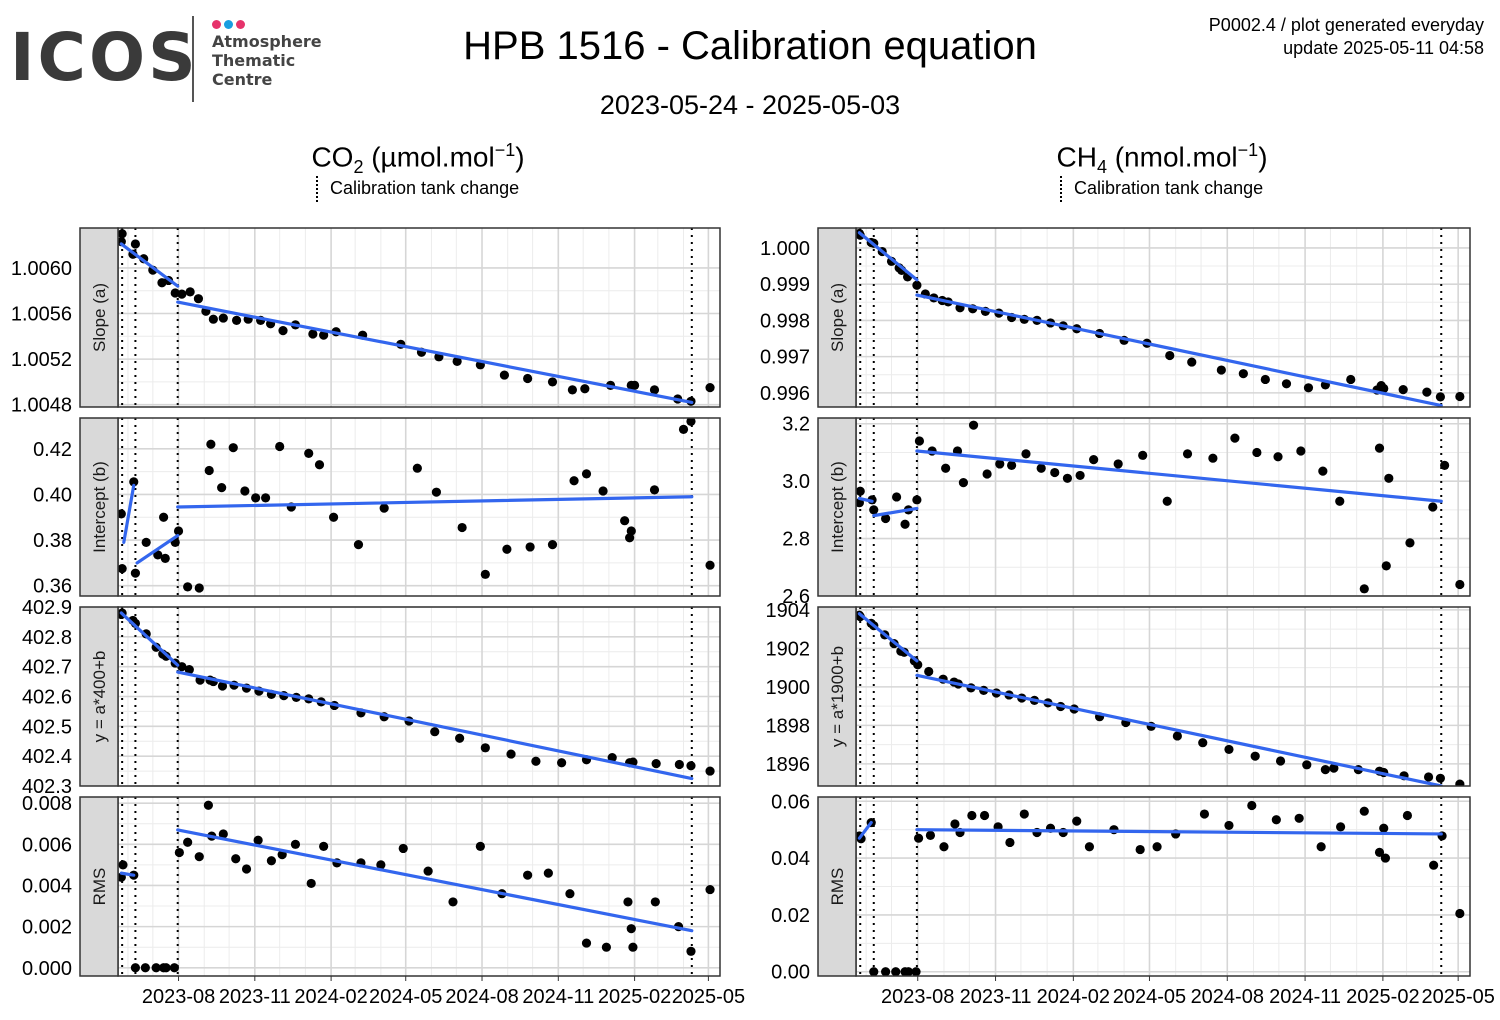 The image size is (1500, 1020). Describe the element at coordinates (358, 166) in the screenshot. I see `co2-subscript: 2` at that location.